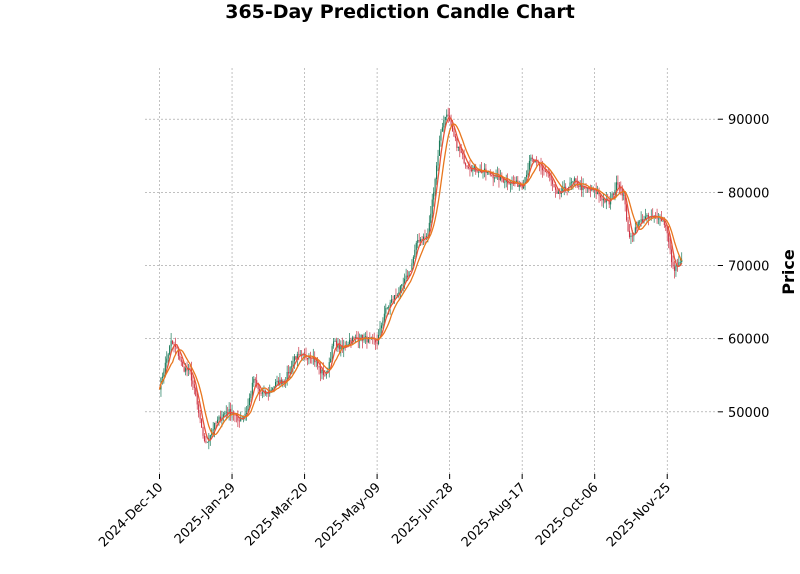 The image size is (800, 574). Describe the element at coordinates (348, 515) in the screenshot. I see `x-tick-label: 2025-May-09` at that location.